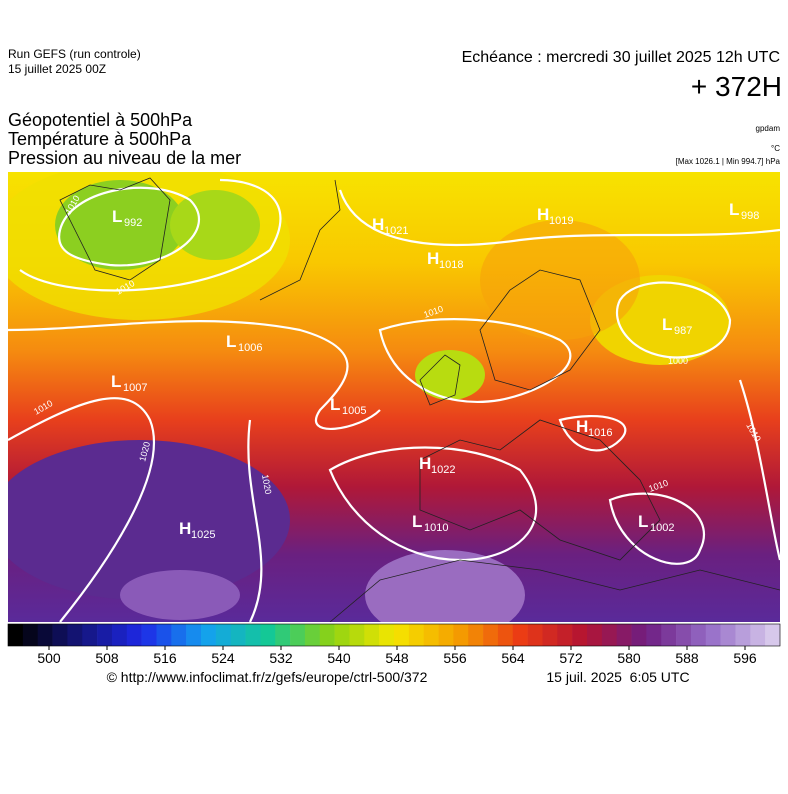  Describe the element at coordinates (443, 470) in the screenshot. I see `pressure-center-value: 1022` at that location.